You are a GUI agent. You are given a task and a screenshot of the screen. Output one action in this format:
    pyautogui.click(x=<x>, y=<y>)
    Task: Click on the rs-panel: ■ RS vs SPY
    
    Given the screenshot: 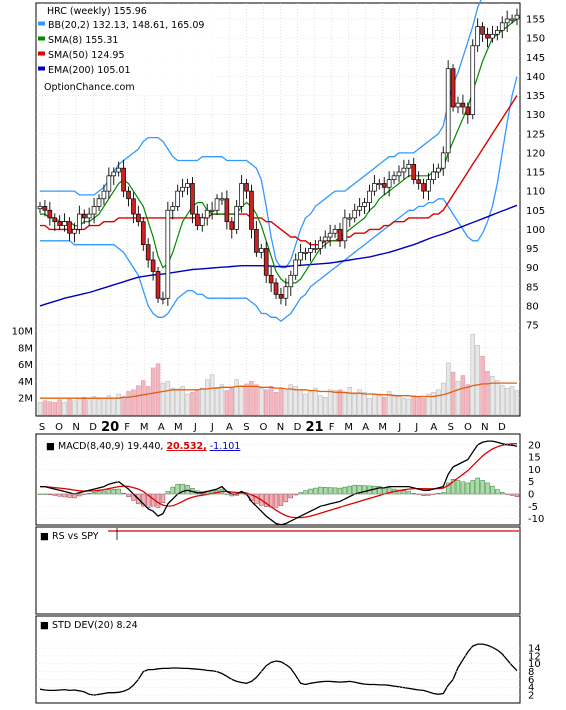 What is the action you would take?
    pyautogui.click(x=278, y=570)
    